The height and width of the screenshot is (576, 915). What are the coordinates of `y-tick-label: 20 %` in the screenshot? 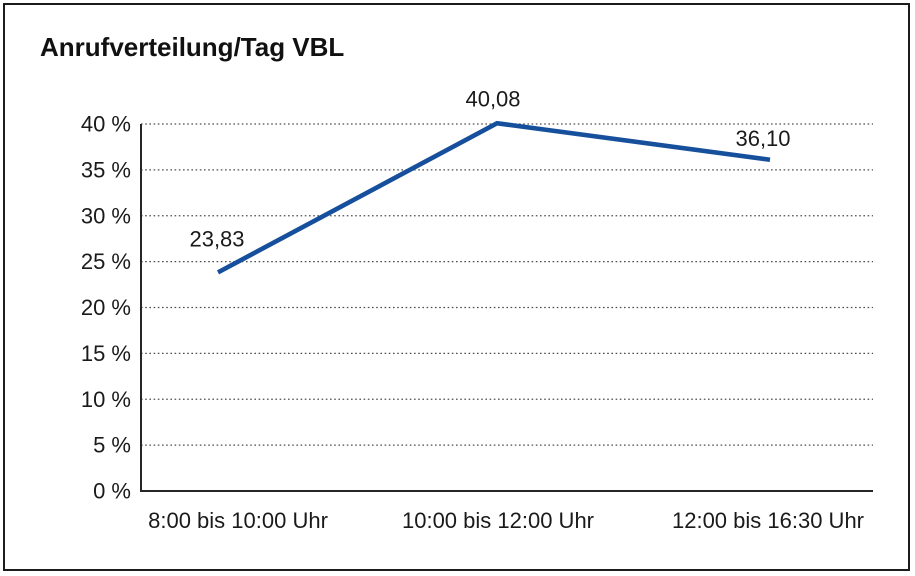 It's located at (106, 307).